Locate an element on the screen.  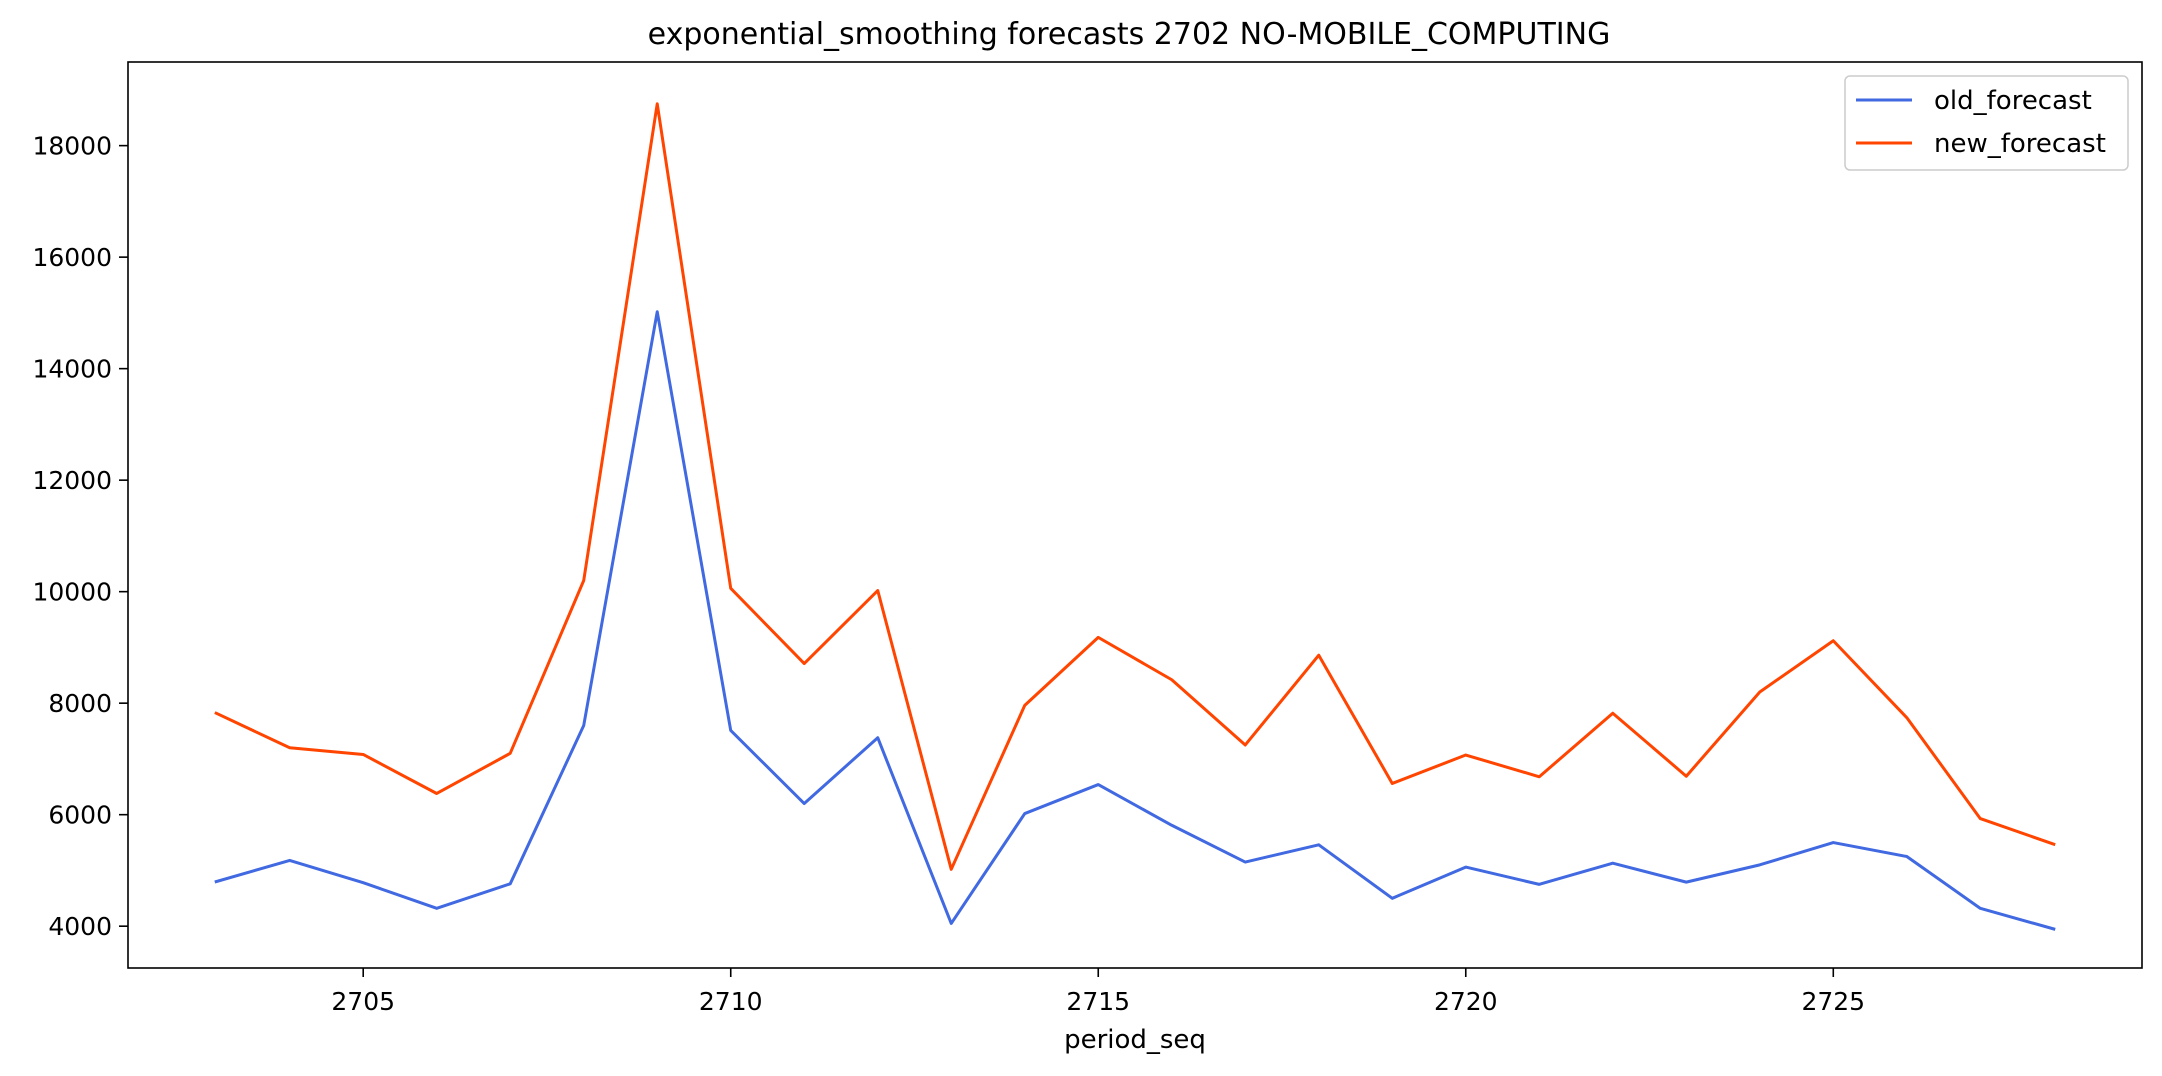
legend-label-new_forecast: new_forecast is located at coordinates (2020, 144).